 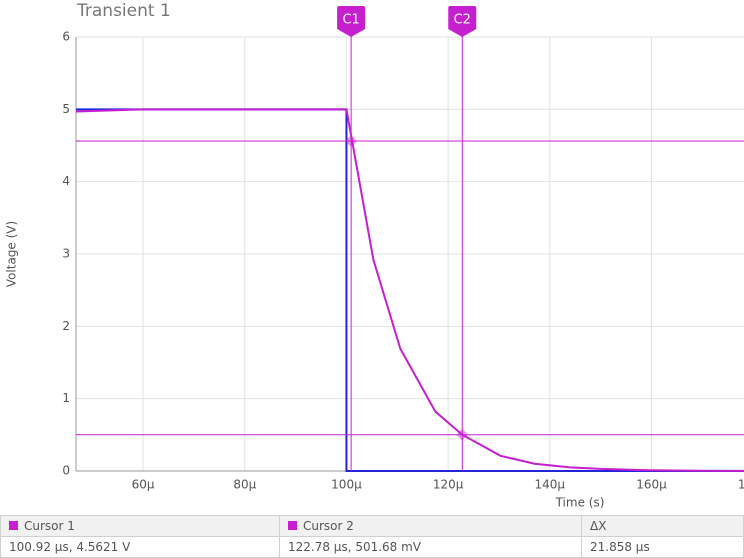 I want to click on cell: 122.78 µs, 501.68 mV, so click(x=430, y=547).